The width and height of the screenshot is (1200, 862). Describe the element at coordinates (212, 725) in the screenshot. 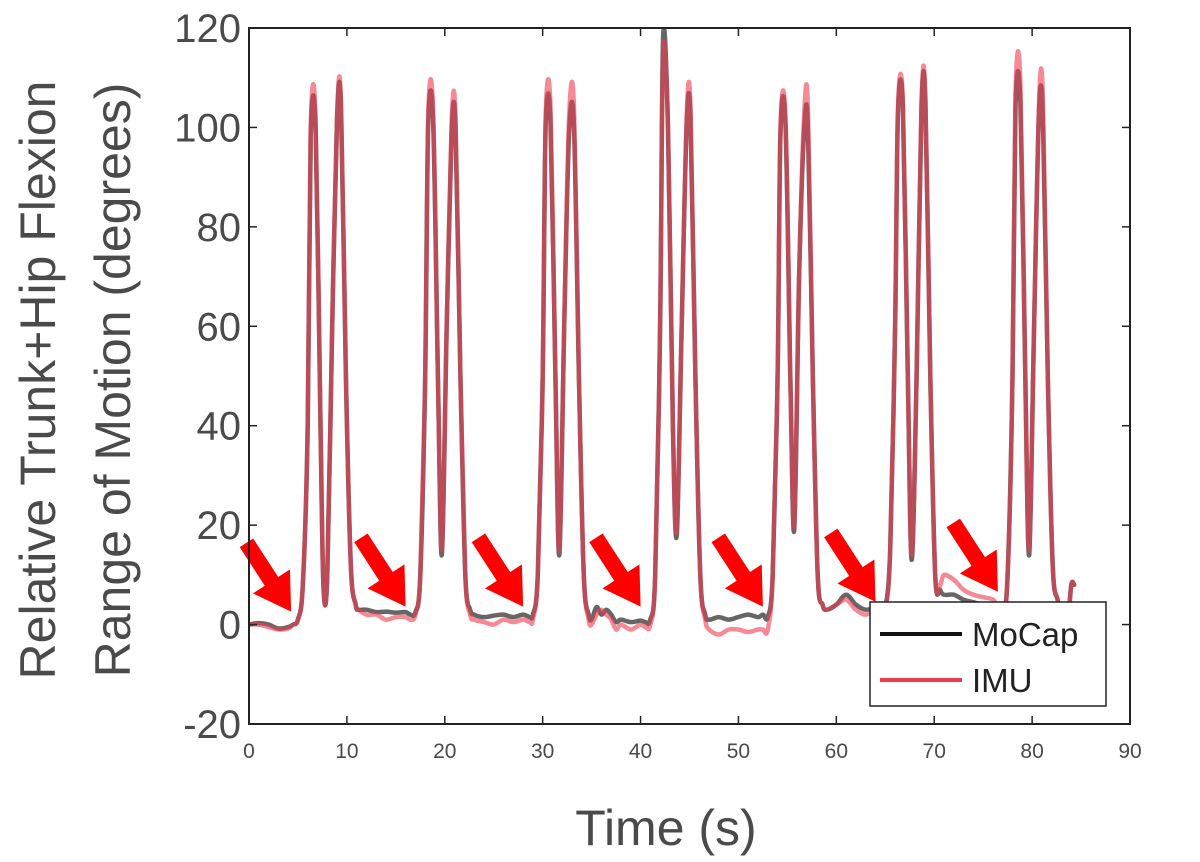

I see `y-tick-label: -20` at that location.